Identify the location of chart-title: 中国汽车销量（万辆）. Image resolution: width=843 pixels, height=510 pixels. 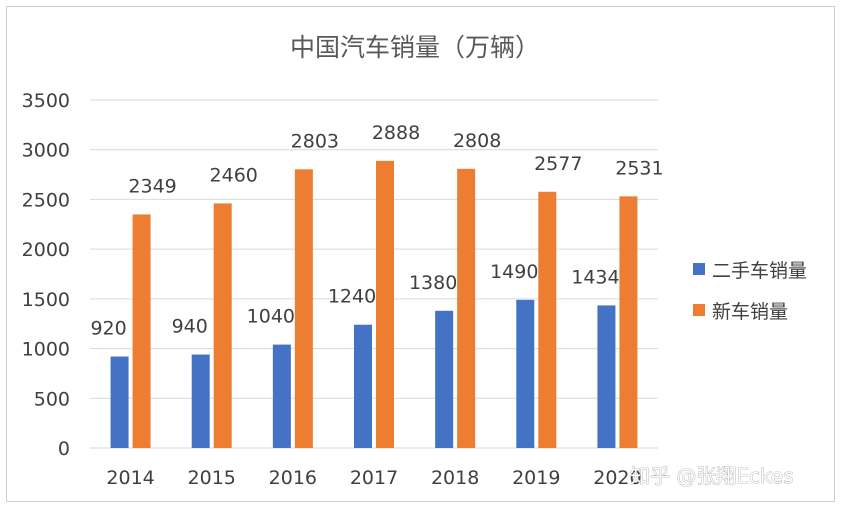
(415, 47).